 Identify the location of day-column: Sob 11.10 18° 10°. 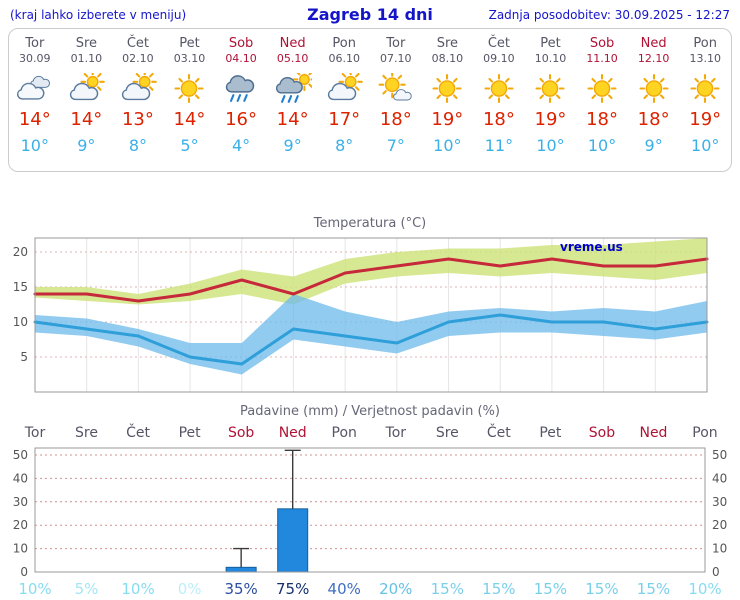
(602, 100).